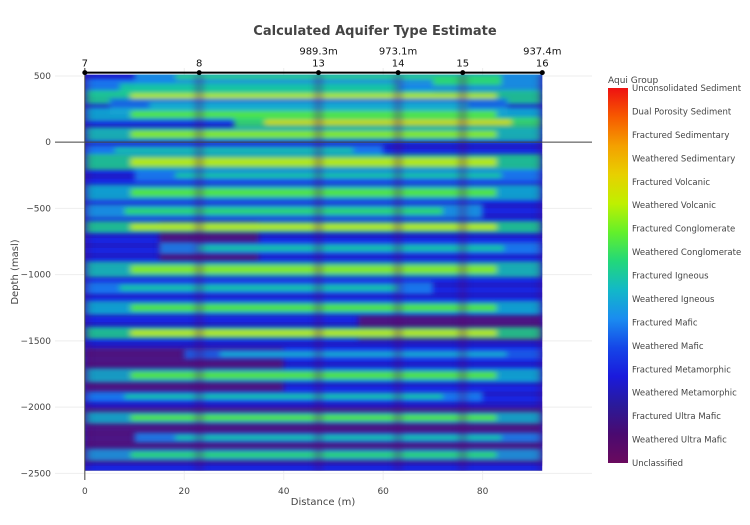 This screenshot has height=525, width=750. What do you see at coordinates (48, 143) in the screenshot?
I see `y-tick-label: 0` at bounding box center [48, 143].